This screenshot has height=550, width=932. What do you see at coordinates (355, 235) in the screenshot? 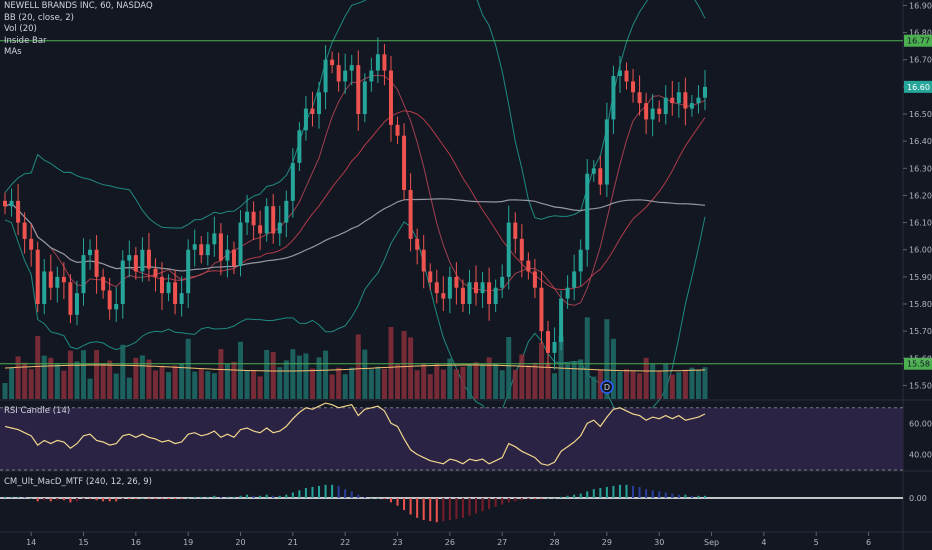
I see `slow-ma-line` at bounding box center [355, 235].